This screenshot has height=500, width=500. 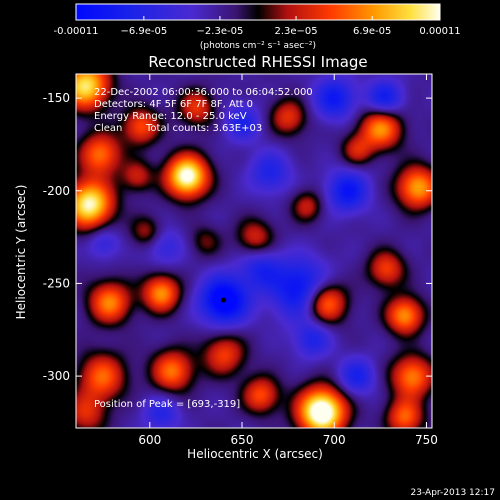 I want to click on colorbar-unit-label: (photons cm⁻² s⁻¹ asec⁻²), so click(x=258, y=46).